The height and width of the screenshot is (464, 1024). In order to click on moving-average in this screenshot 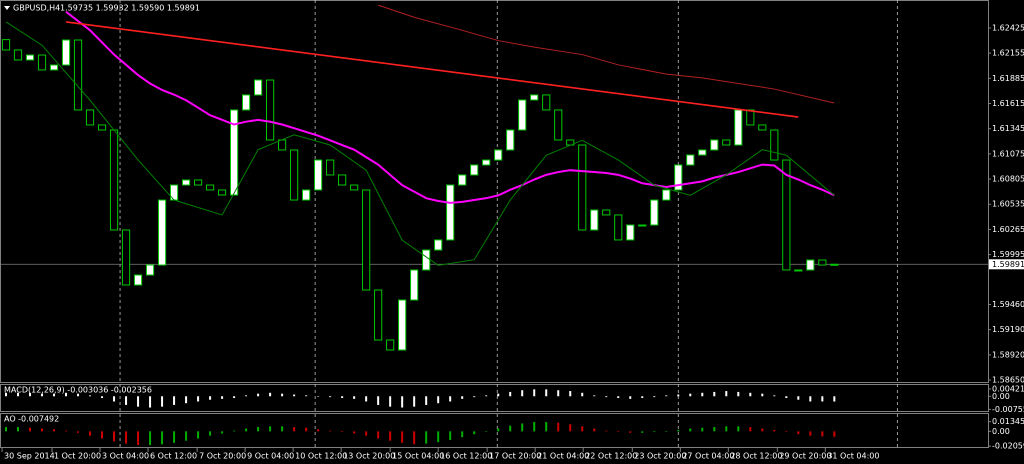, I will do `click(606, 54)`.